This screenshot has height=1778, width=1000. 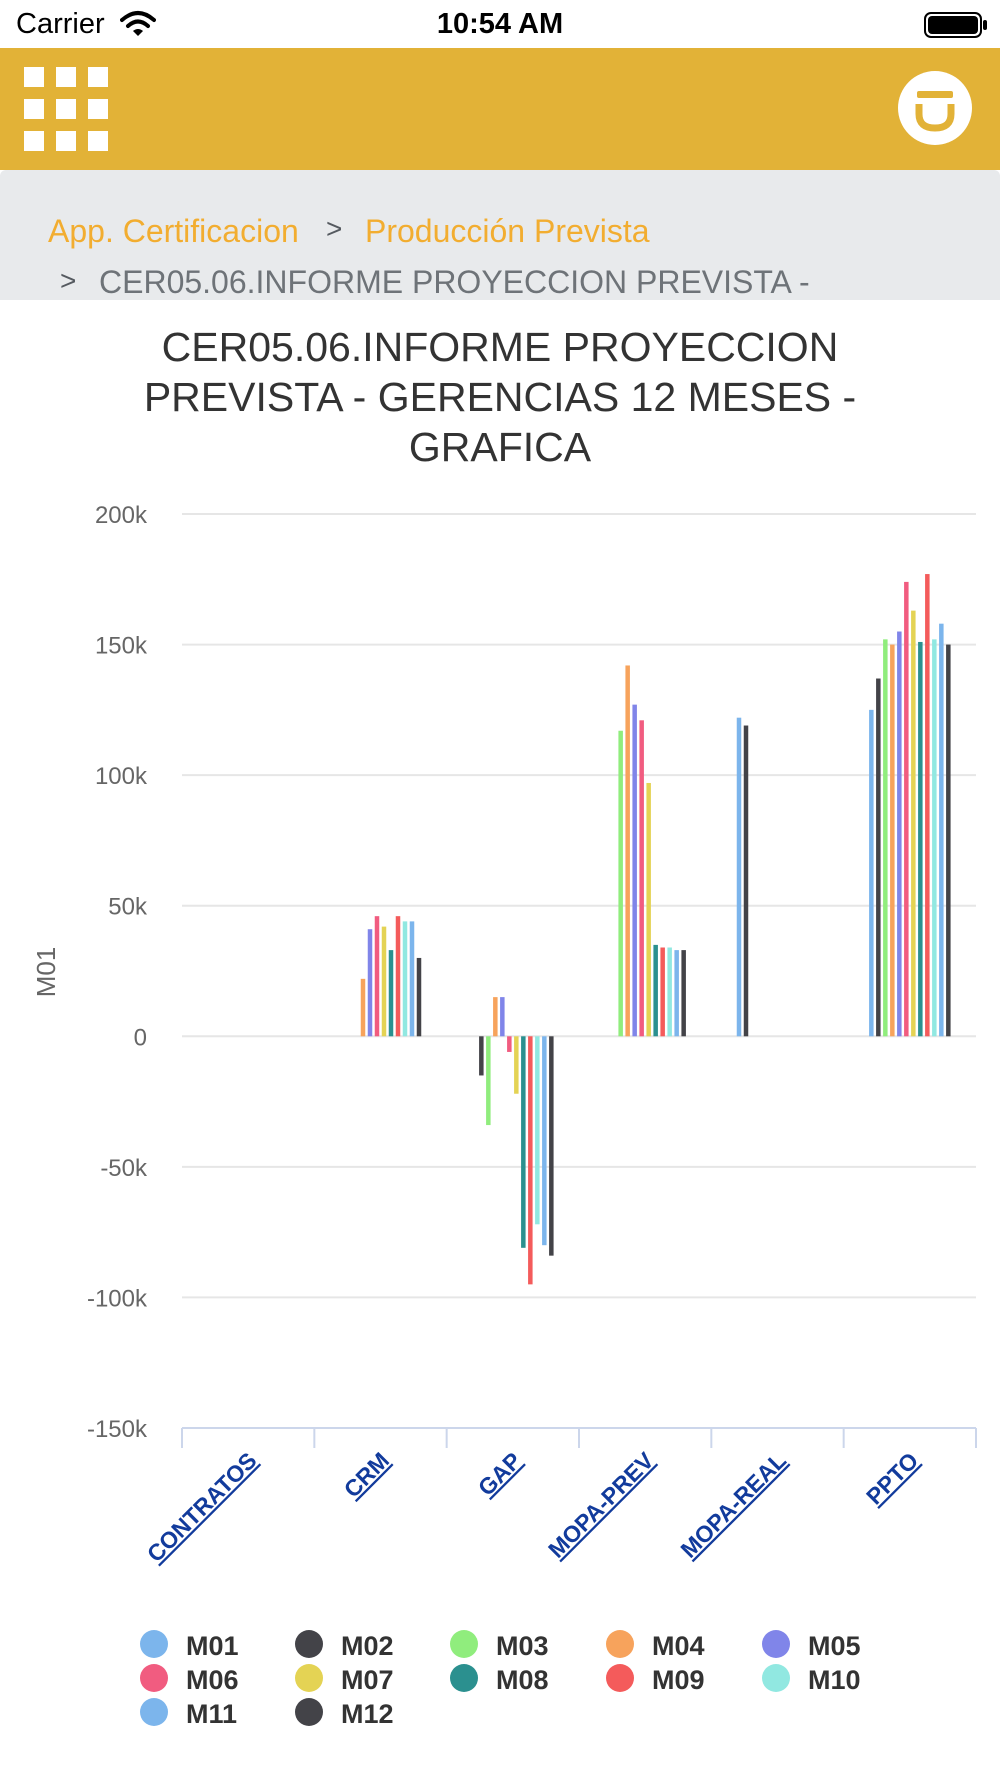 I want to click on status-bar: Carrier 10:54 AM, so click(x=500, y=24).